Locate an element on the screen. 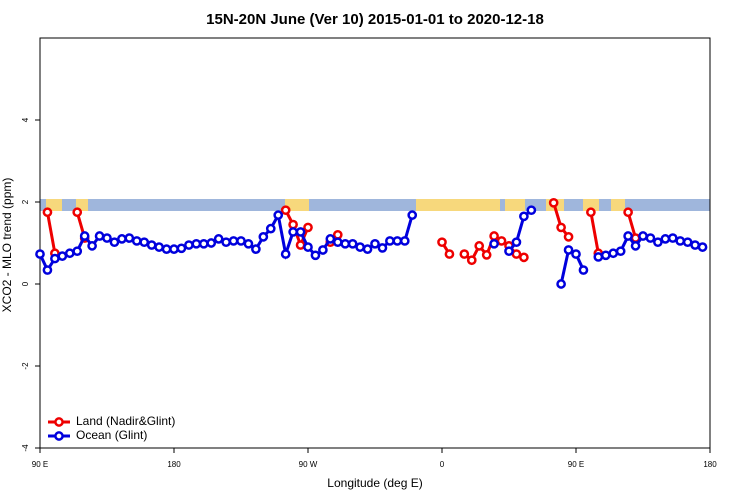 The width and height of the screenshot is (750, 500). y-axis-label: XCO2 - MLO trend (ppm) is located at coordinates (7, 245).